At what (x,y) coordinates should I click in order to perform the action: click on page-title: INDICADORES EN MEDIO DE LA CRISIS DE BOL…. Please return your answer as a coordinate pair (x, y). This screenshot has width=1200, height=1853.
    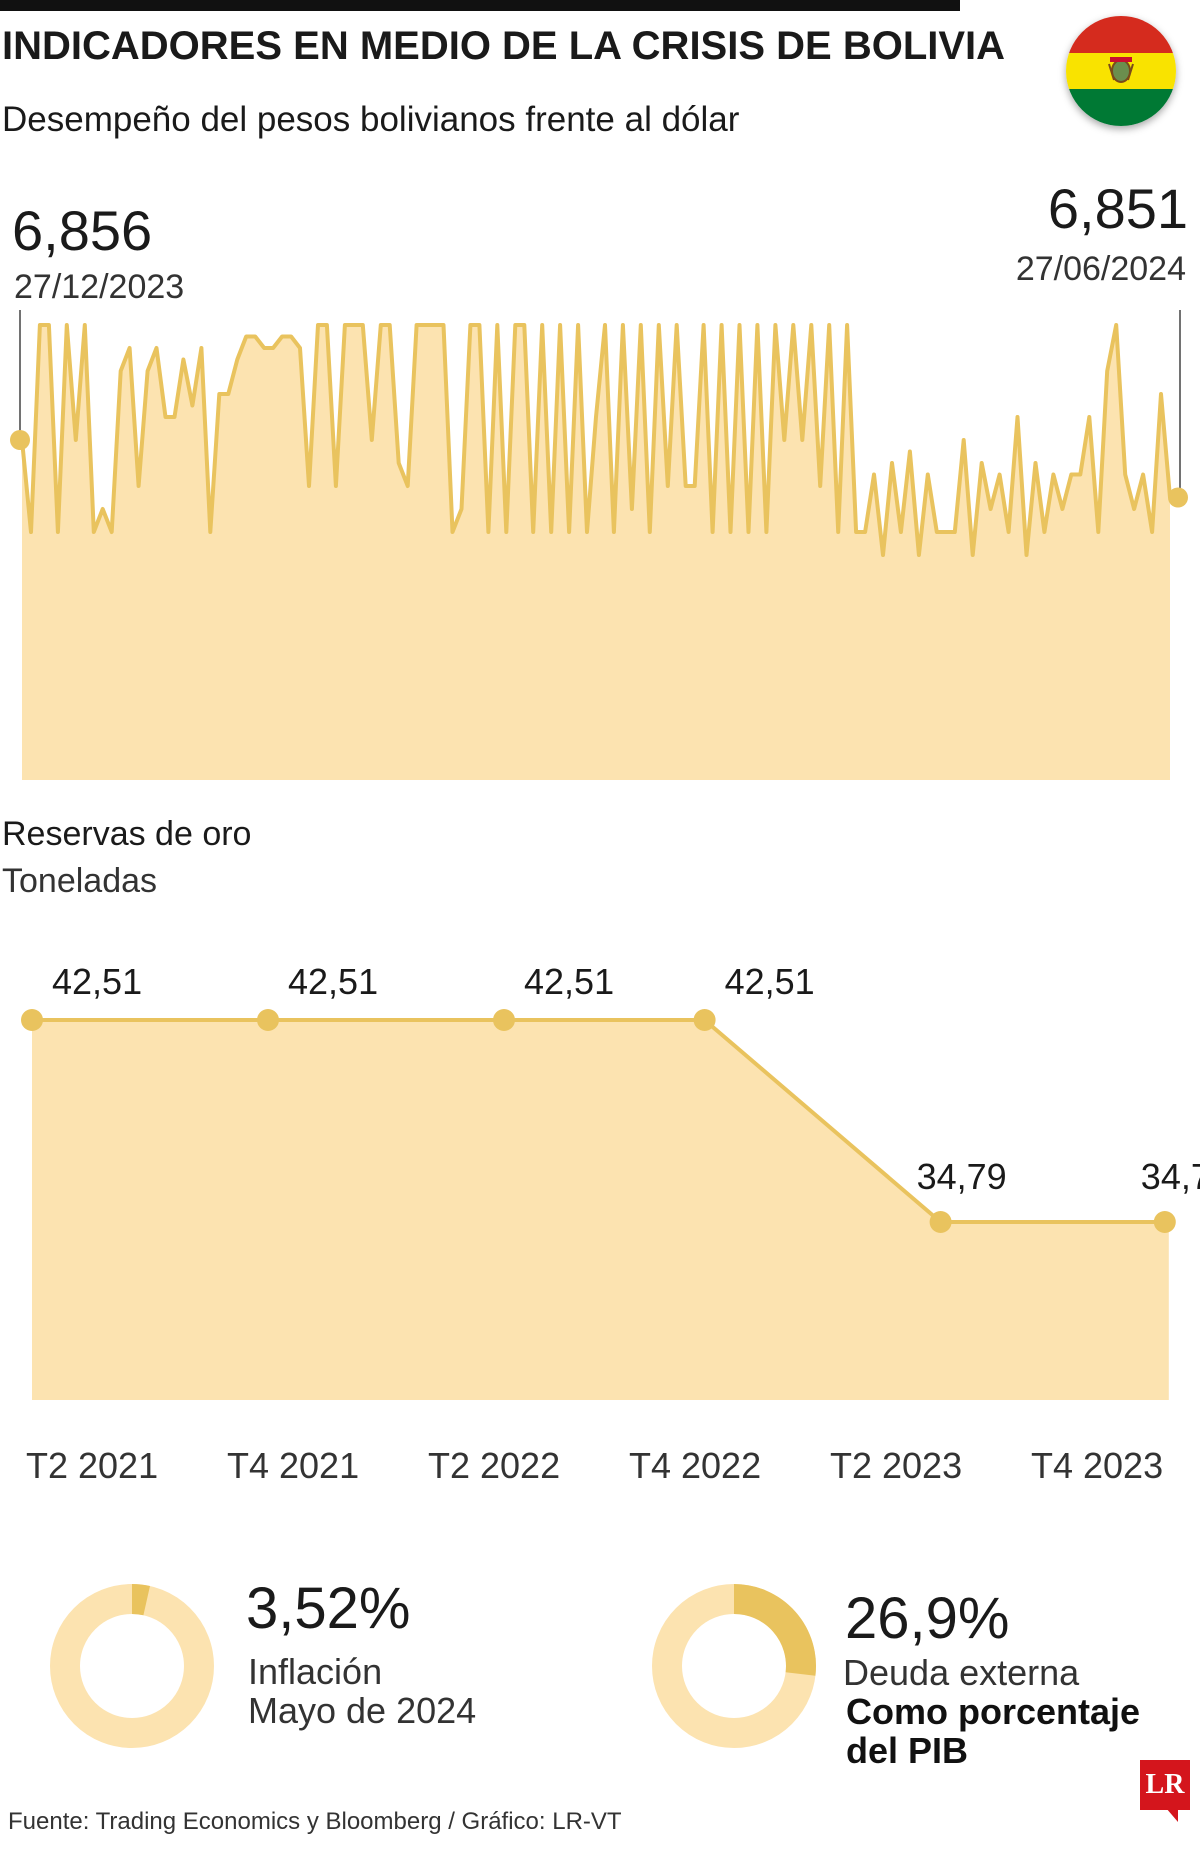
    Looking at the image, I should click on (504, 46).